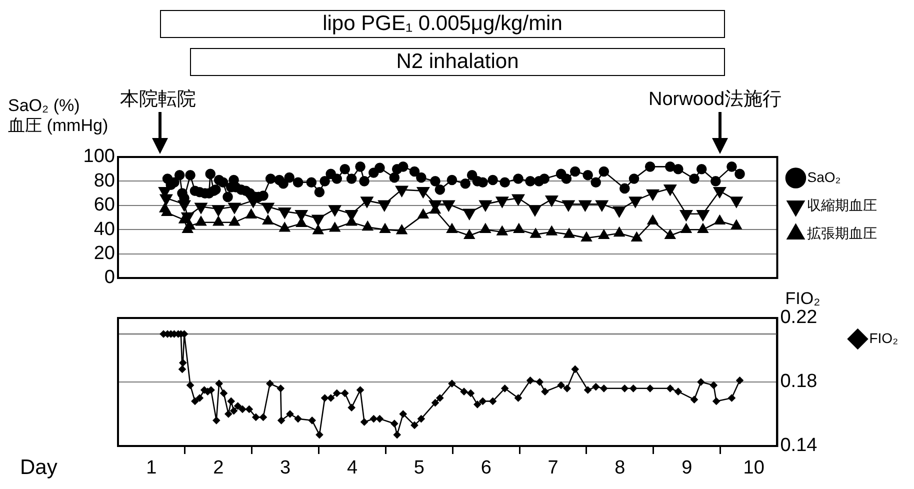  Describe the element at coordinates (58, 116) in the screenshot. I see `y-axis-title: SaO₂ (%) 血圧 (mmHg)` at that location.